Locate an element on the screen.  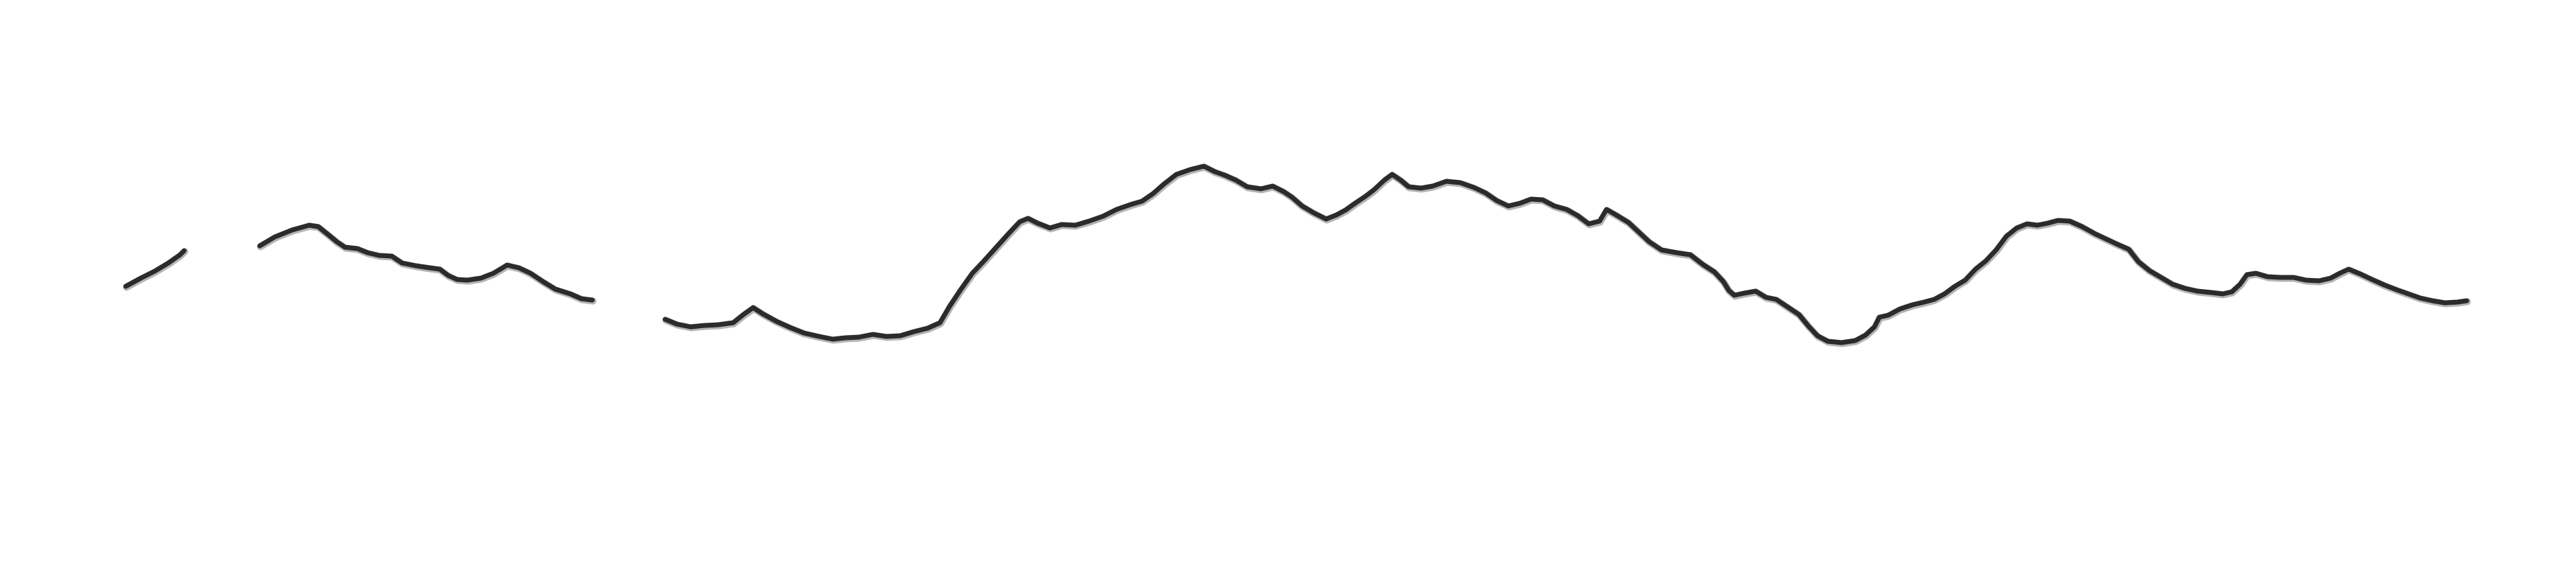
stroke-segment-1-texture is located at coordinates (155, 269).